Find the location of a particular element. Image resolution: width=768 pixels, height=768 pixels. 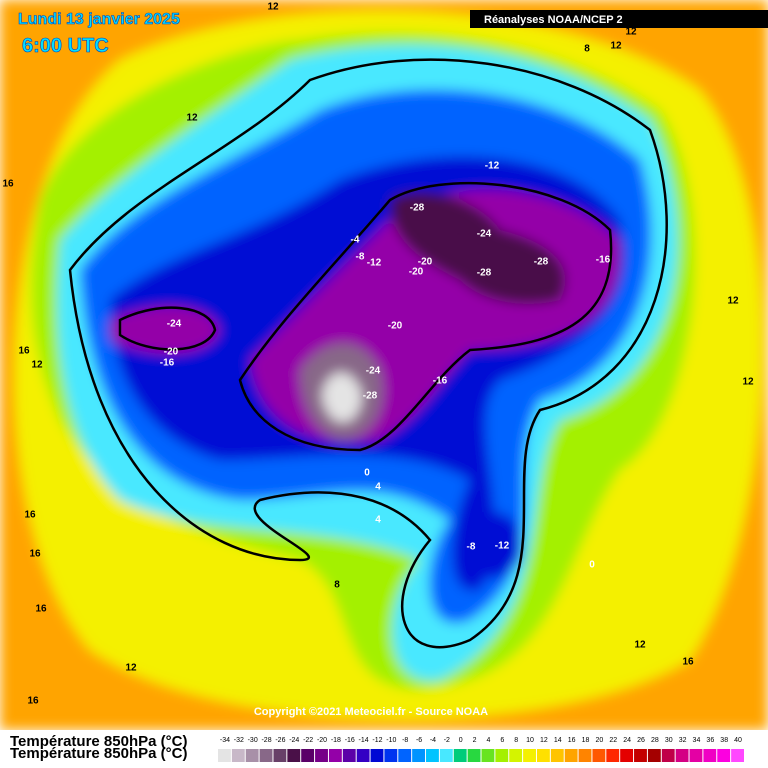

scale-label: -28 is located at coordinates (266, 740).